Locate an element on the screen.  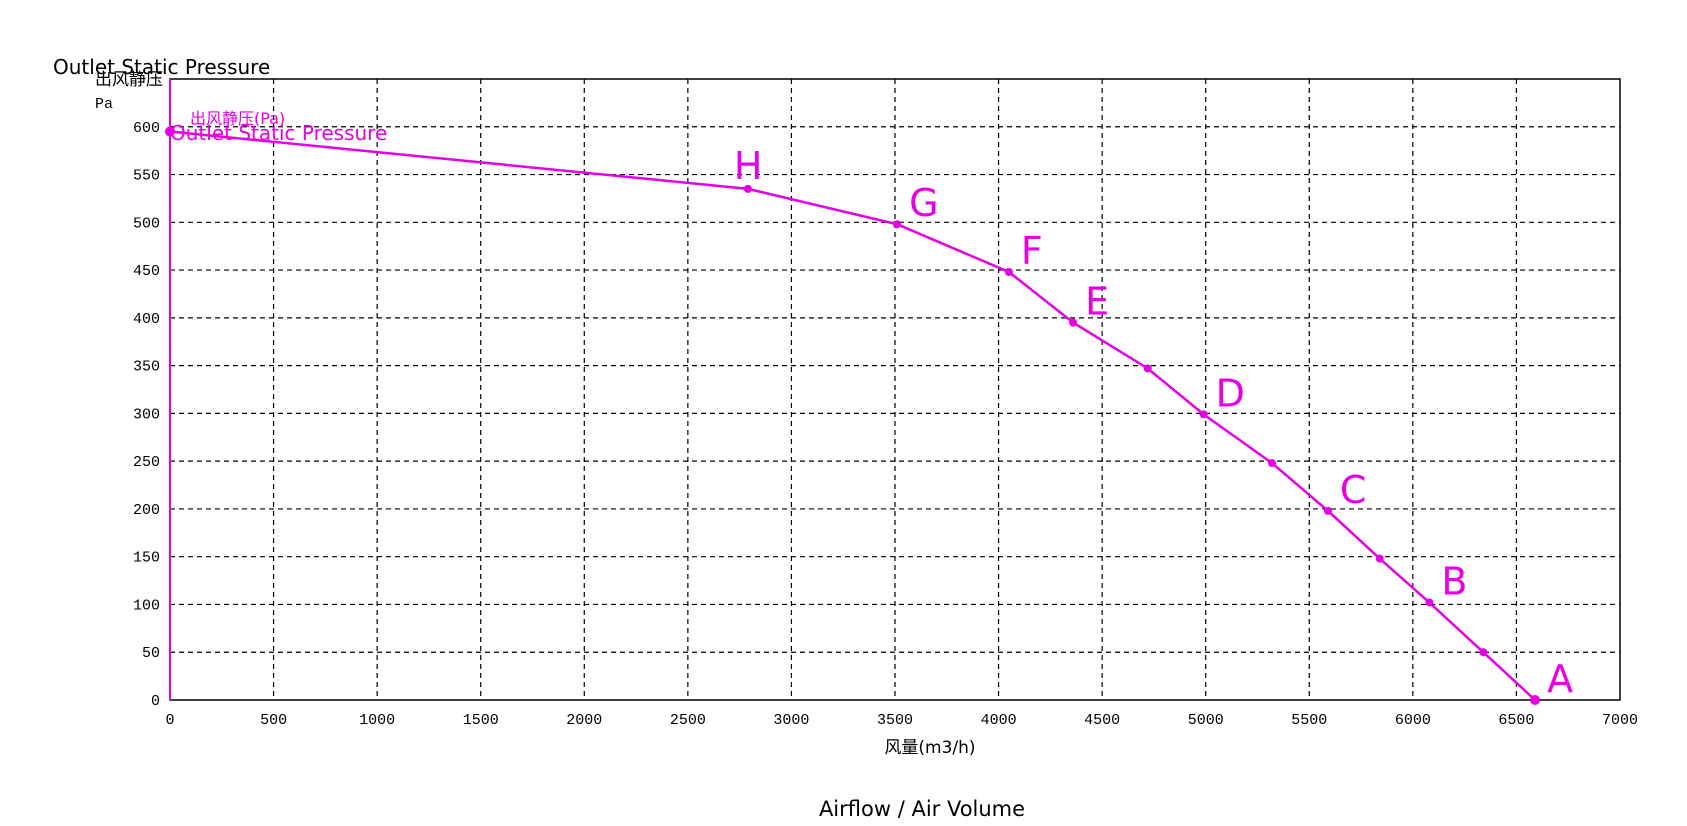
x-tick-label: 3000 is located at coordinates (791, 720).